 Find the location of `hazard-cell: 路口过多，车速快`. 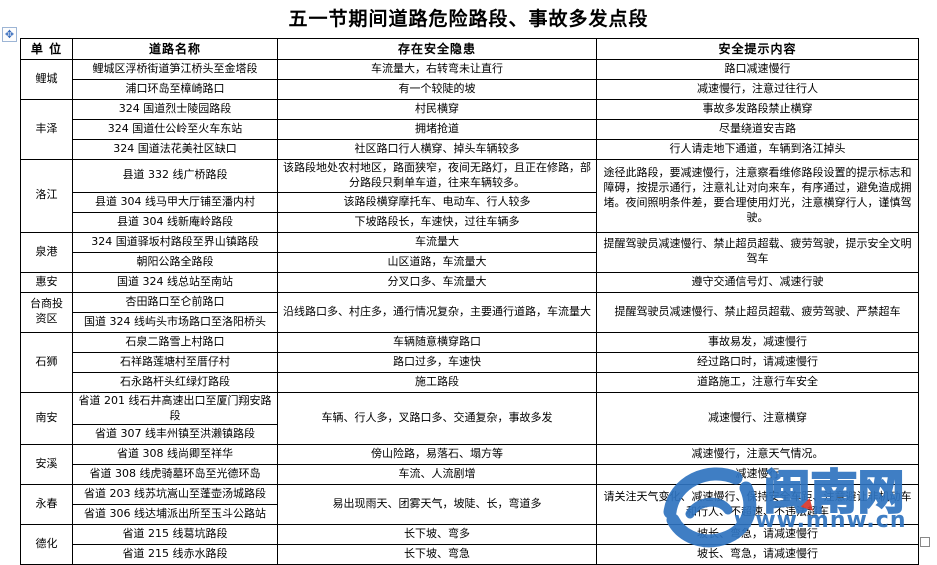

hazard-cell: 路口过多，车速快 is located at coordinates (437, 362).